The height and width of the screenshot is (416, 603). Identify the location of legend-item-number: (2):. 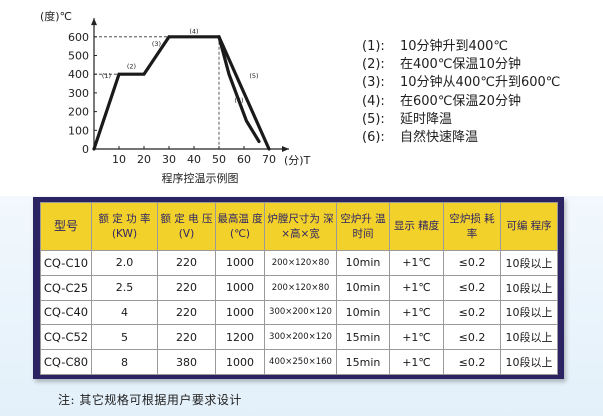
(373, 65).